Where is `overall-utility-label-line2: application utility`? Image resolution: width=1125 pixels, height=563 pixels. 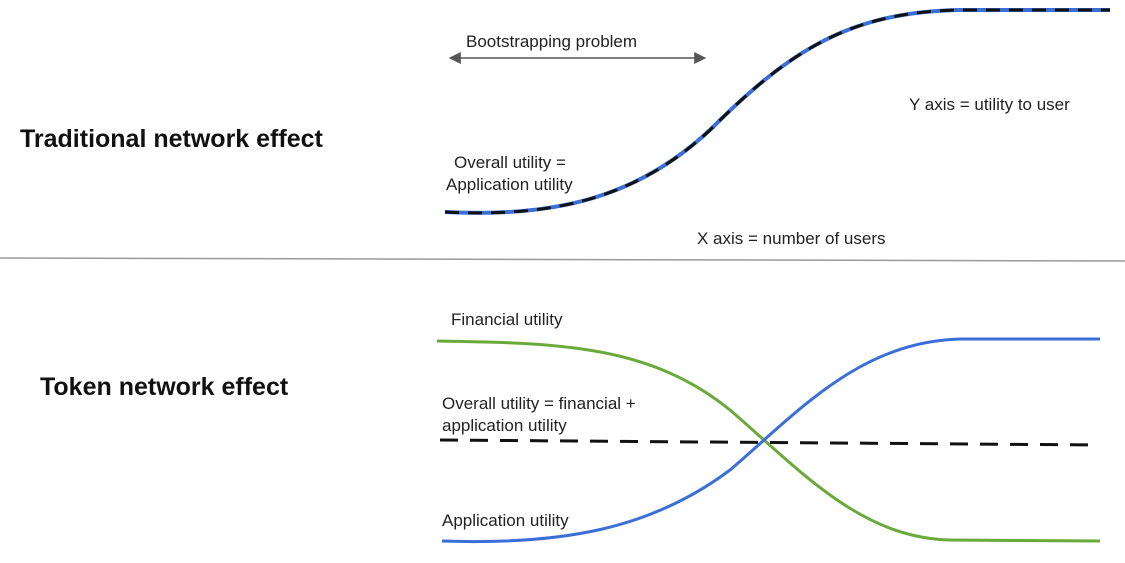 overall-utility-label-line2: application utility is located at coordinates (504, 425).